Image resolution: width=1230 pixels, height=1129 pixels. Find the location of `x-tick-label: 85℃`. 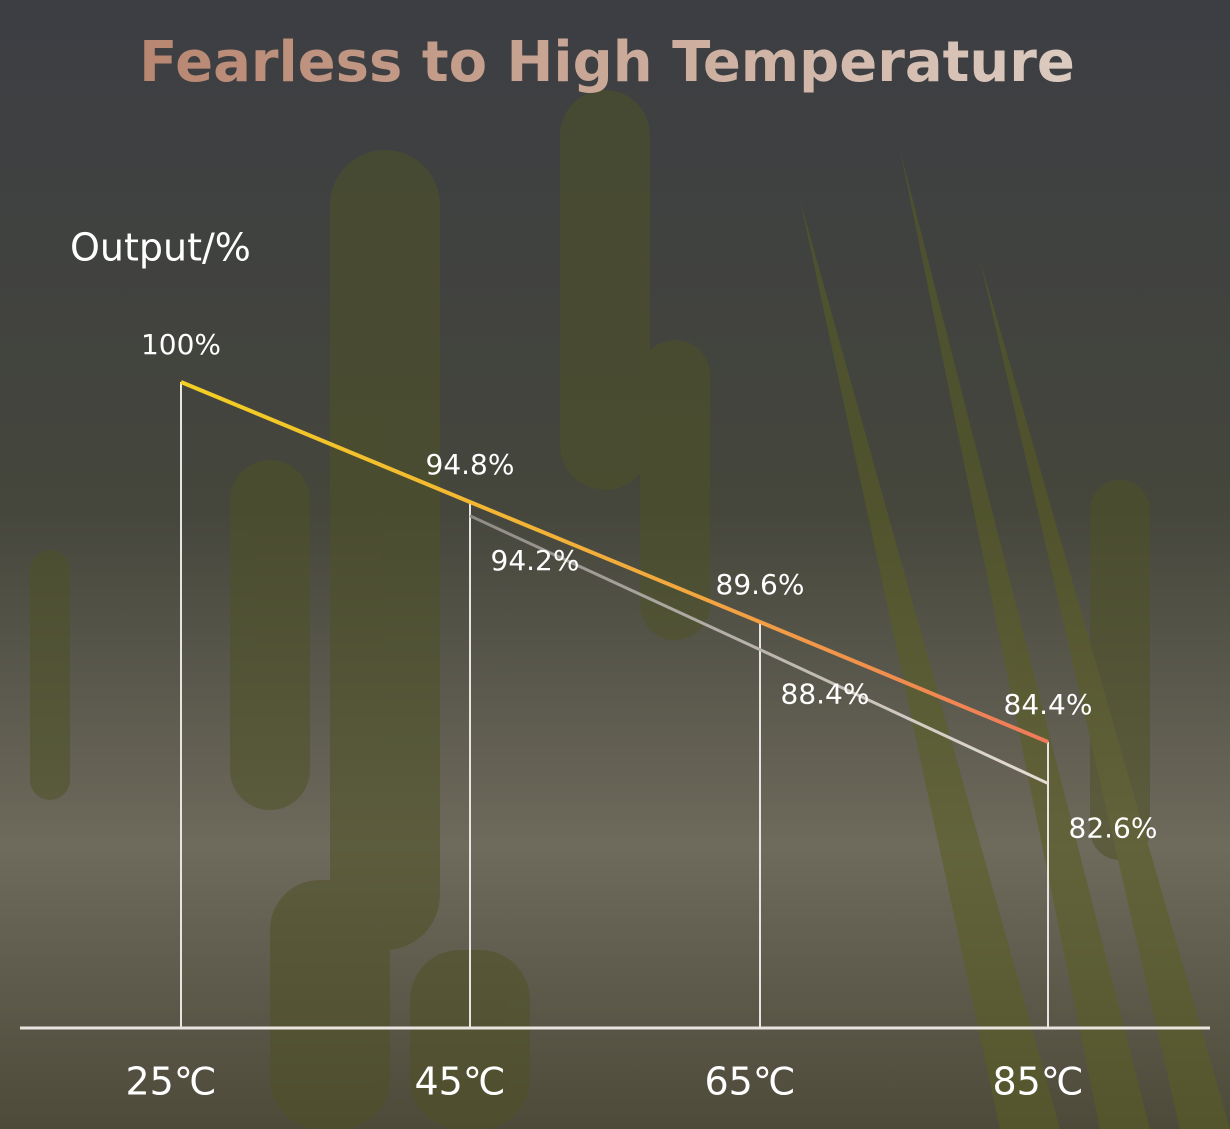

x-tick-label: 85℃ is located at coordinates (1037, 1082).